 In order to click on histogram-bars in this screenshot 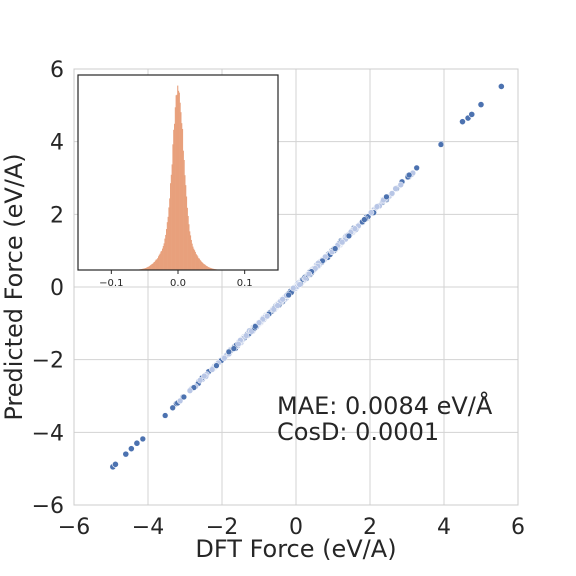, I will do `click(179, 178)`.